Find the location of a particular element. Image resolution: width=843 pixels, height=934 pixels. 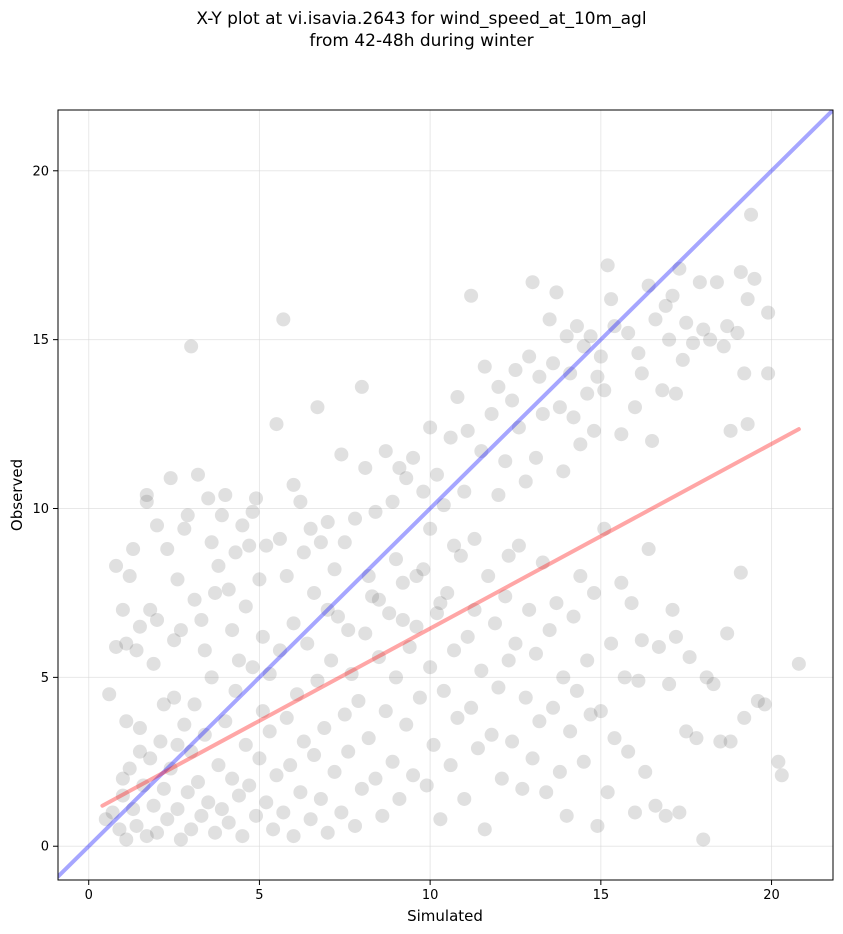

x-tick-label: 0 is located at coordinates (89, 895).